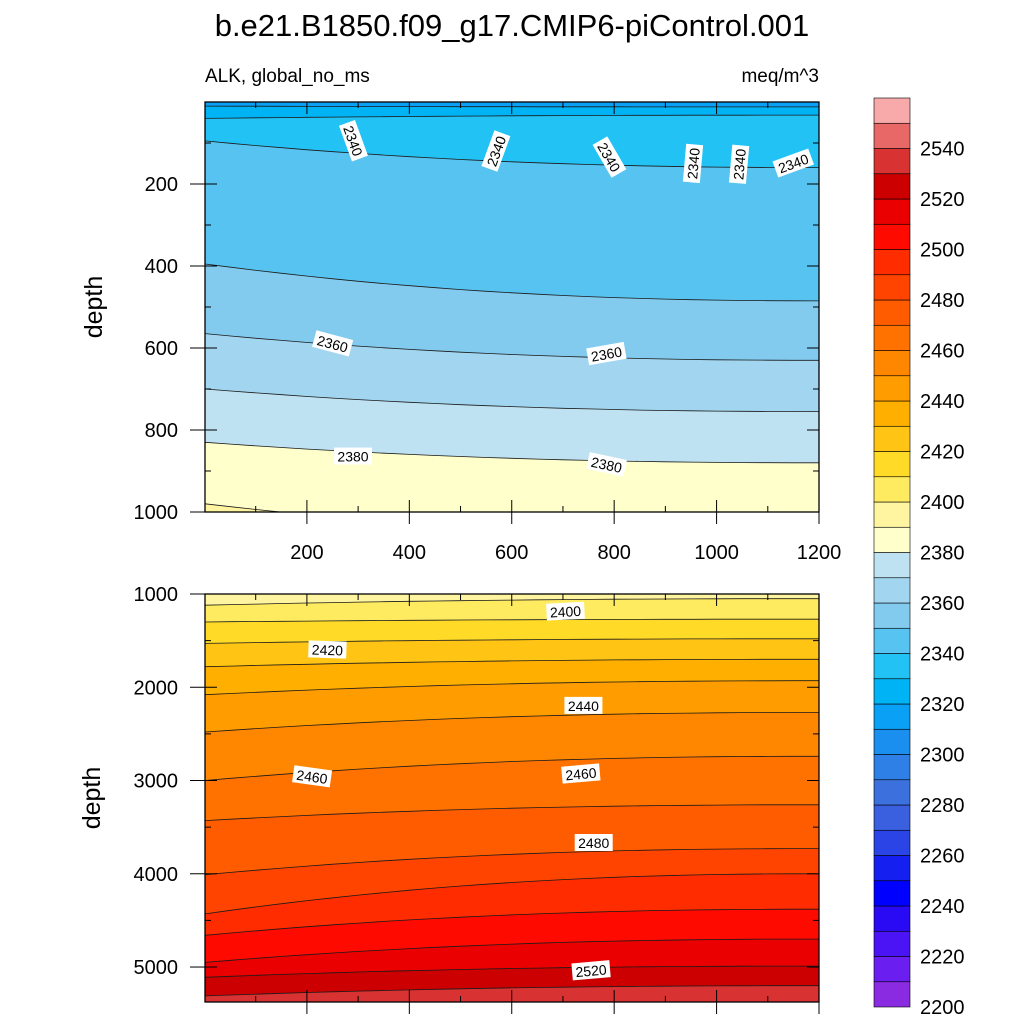  What do you see at coordinates (942, 756) in the screenshot?
I see `colorbar-label: 2300` at bounding box center [942, 756].